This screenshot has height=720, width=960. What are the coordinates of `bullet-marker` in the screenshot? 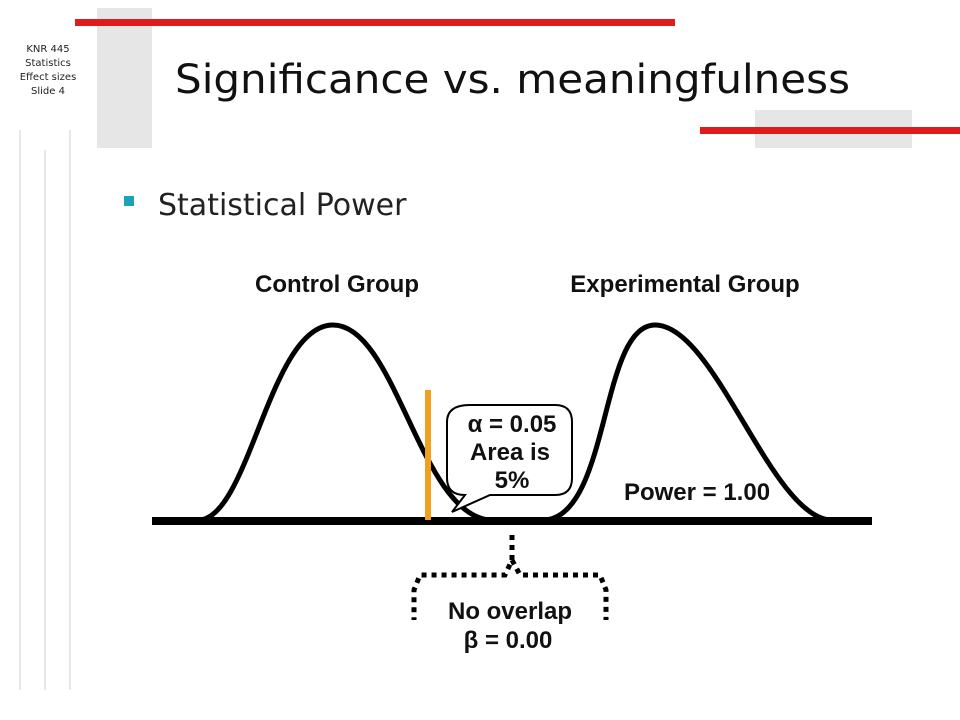 It's located at (129, 201).